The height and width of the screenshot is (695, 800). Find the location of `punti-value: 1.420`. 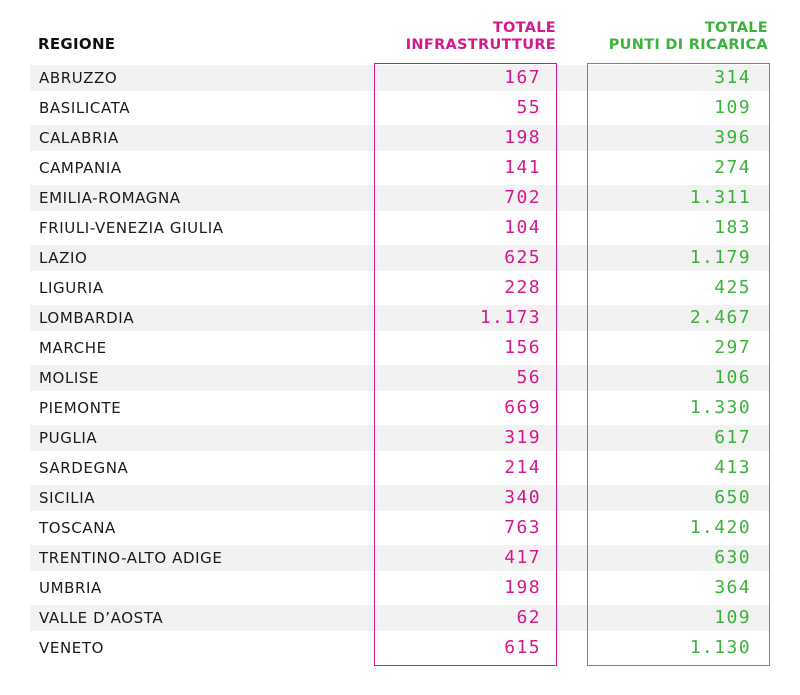

punti-value: 1.420 is located at coordinates (720, 527).